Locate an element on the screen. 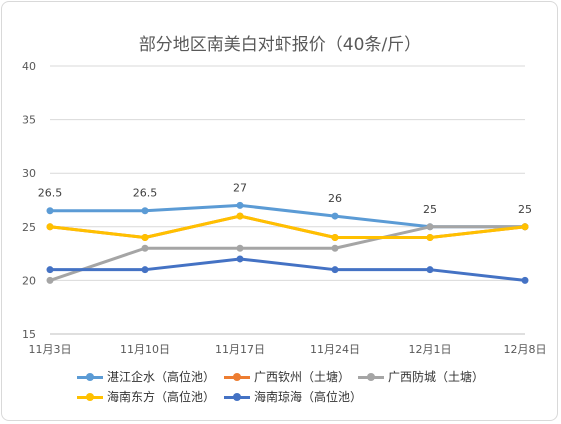 Image resolution: width=561 pixels, height=424 pixels. x-tick-label: 11月24日 is located at coordinates (335, 349).